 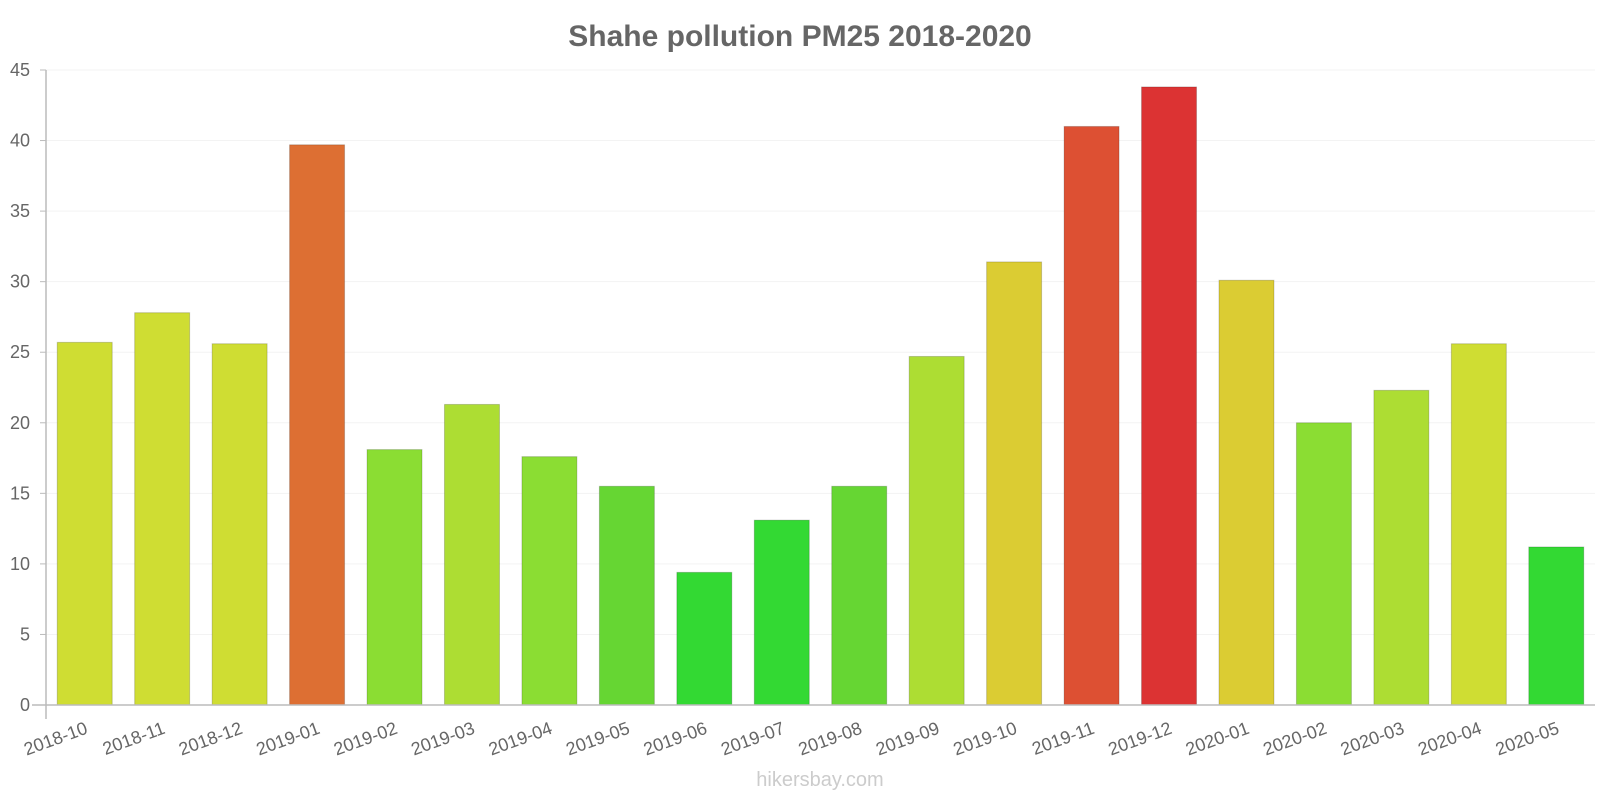 I want to click on chart-title: Shahe pollution PM25 2018-2020, so click(x=800, y=36).